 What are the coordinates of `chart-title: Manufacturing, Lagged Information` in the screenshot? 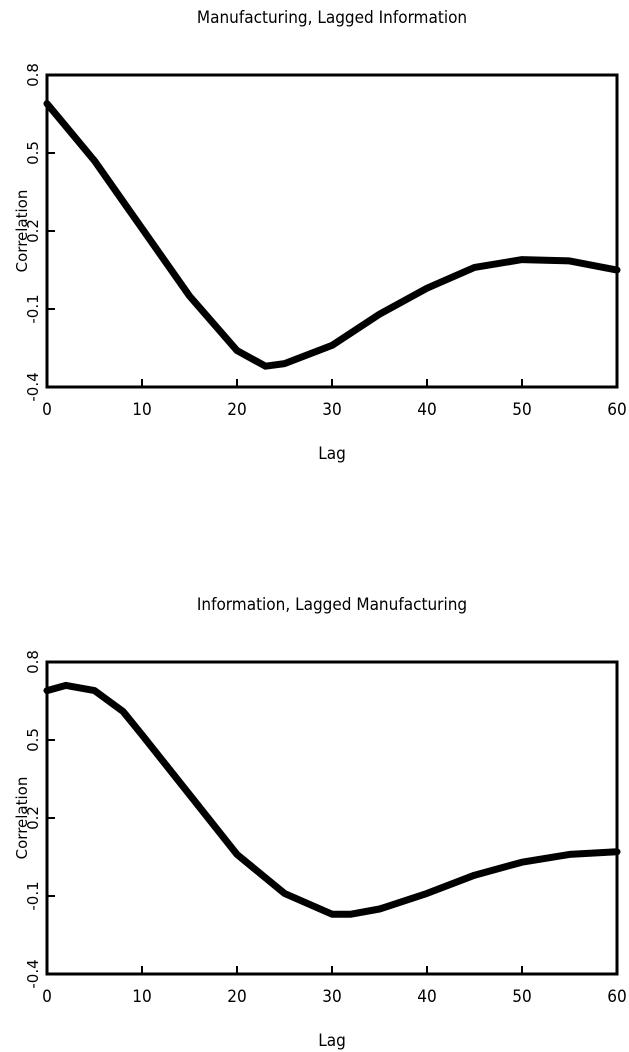 It's located at (332, 18).